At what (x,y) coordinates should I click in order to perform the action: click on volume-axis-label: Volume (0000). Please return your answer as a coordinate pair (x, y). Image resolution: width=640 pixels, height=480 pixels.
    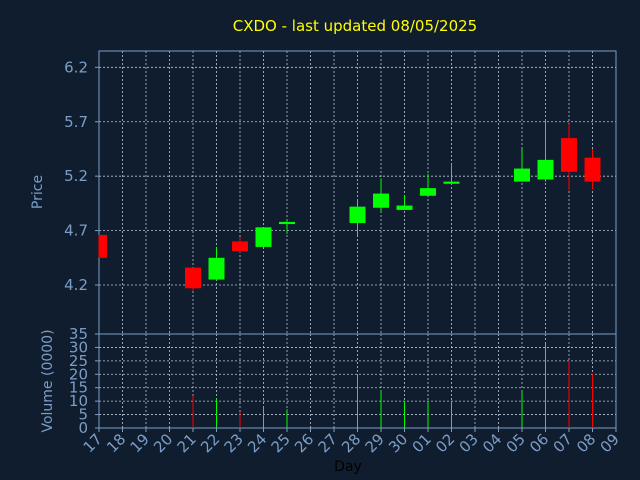
    Looking at the image, I should click on (48, 380).